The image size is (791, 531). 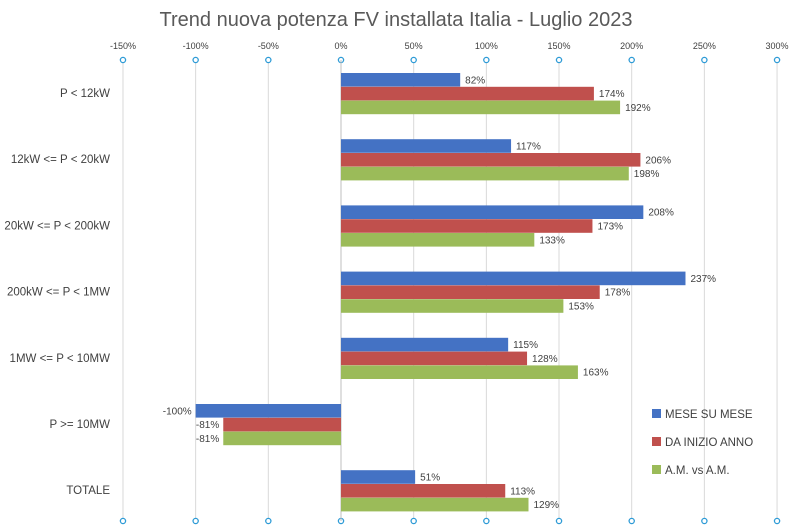 What do you see at coordinates (596, 373) in the screenshot?
I see `data-label: 163%` at bounding box center [596, 373].